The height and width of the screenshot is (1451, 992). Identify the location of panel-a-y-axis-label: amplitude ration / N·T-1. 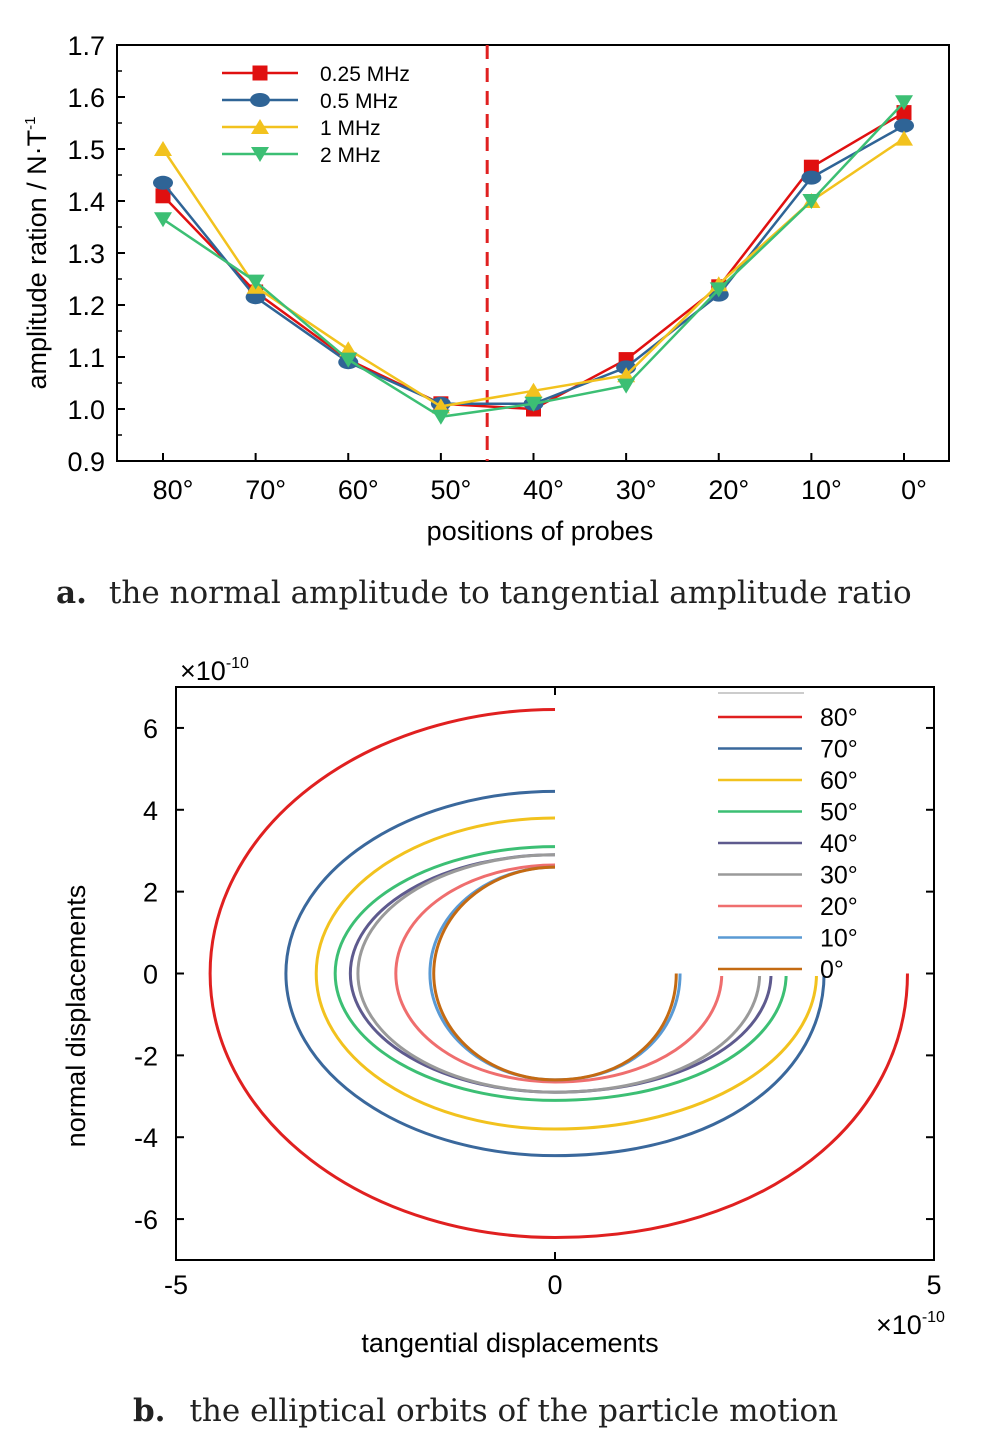
(37, 253).